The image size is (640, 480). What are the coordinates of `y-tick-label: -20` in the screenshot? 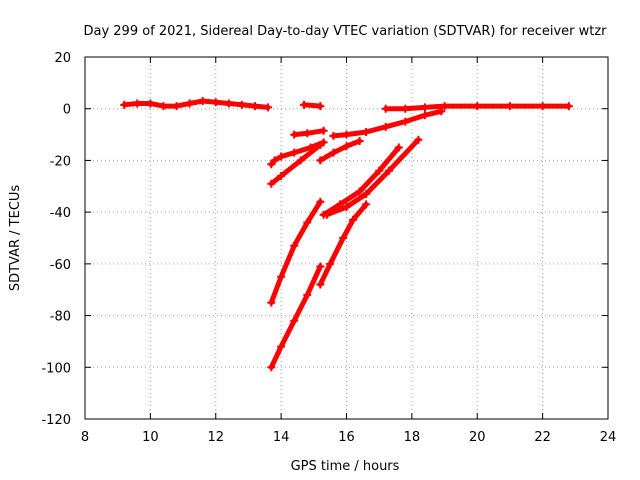 It's located at (60, 161).